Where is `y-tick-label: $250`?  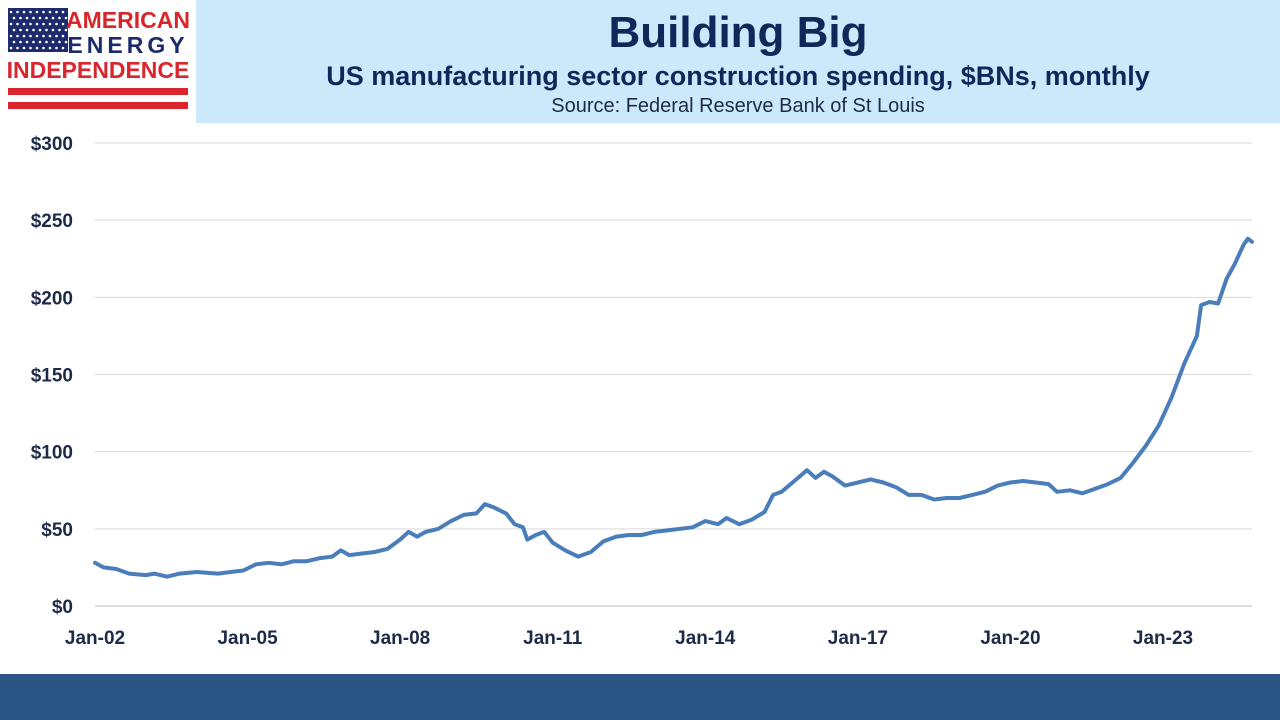 y-tick-label: $250 is located at coordinates (52, 221).